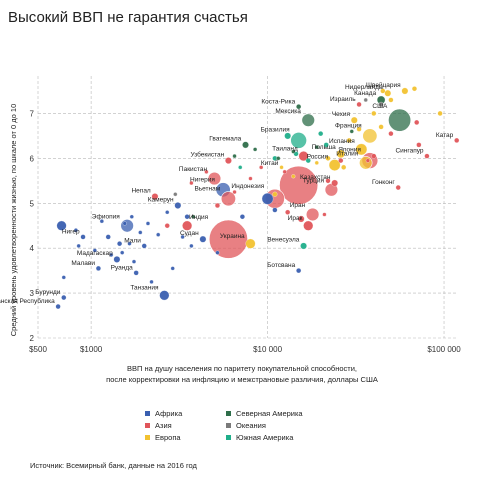 The image size is (486, 500). What do you see at coordinates (445, 135) in the screenshot?
I see `label-катар: Катар` at bounding box center [445, 135].